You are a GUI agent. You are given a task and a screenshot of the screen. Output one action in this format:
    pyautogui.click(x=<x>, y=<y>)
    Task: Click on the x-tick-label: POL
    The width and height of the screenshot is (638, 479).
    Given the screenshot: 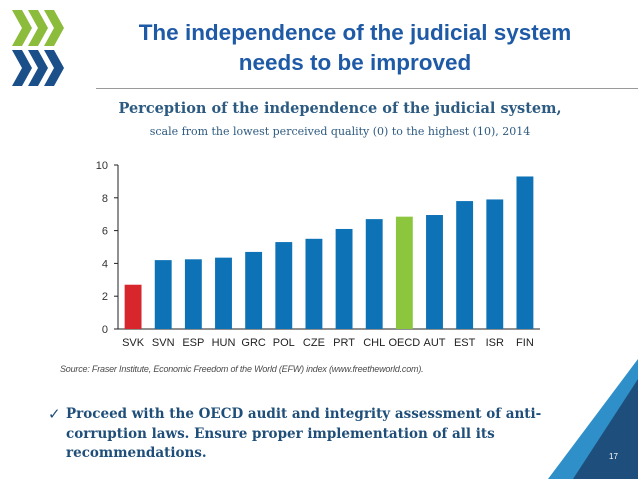 What is the action you would take?
    pyautogui.click(x=284, y=343)
    